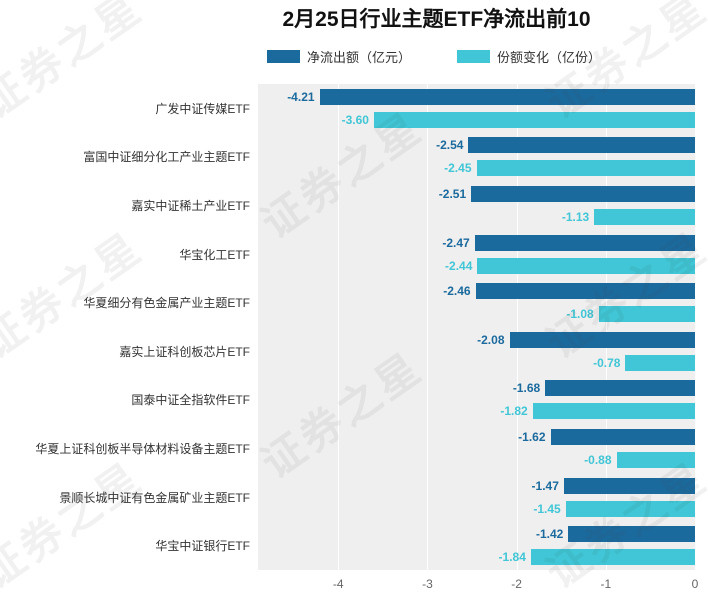  Describe the element at coordinates (476, 168) in the screenshot. I see `share-bar-line: -2.45` at that location.